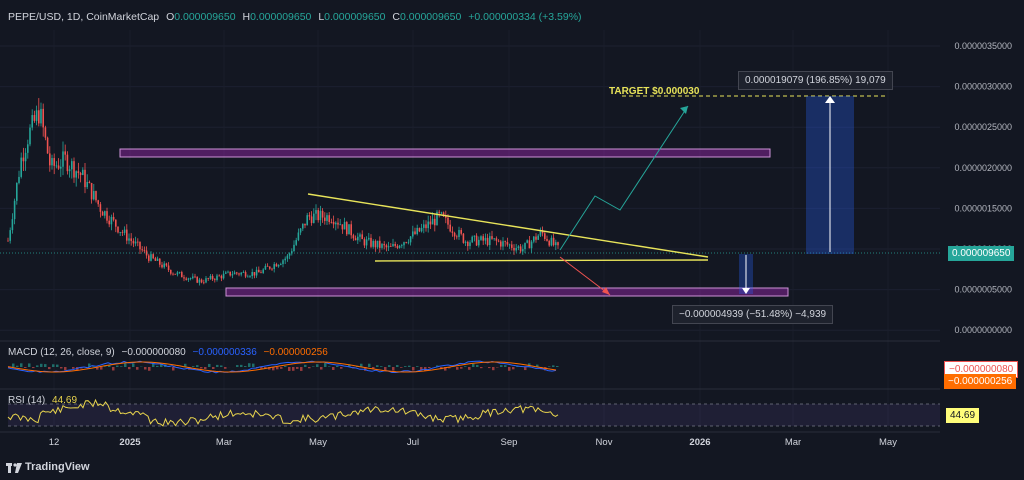  What do you see at coordinates (699, 442) in the screenshot?
I see `time-tick-label: 2026` at bounding box center [699, 442].